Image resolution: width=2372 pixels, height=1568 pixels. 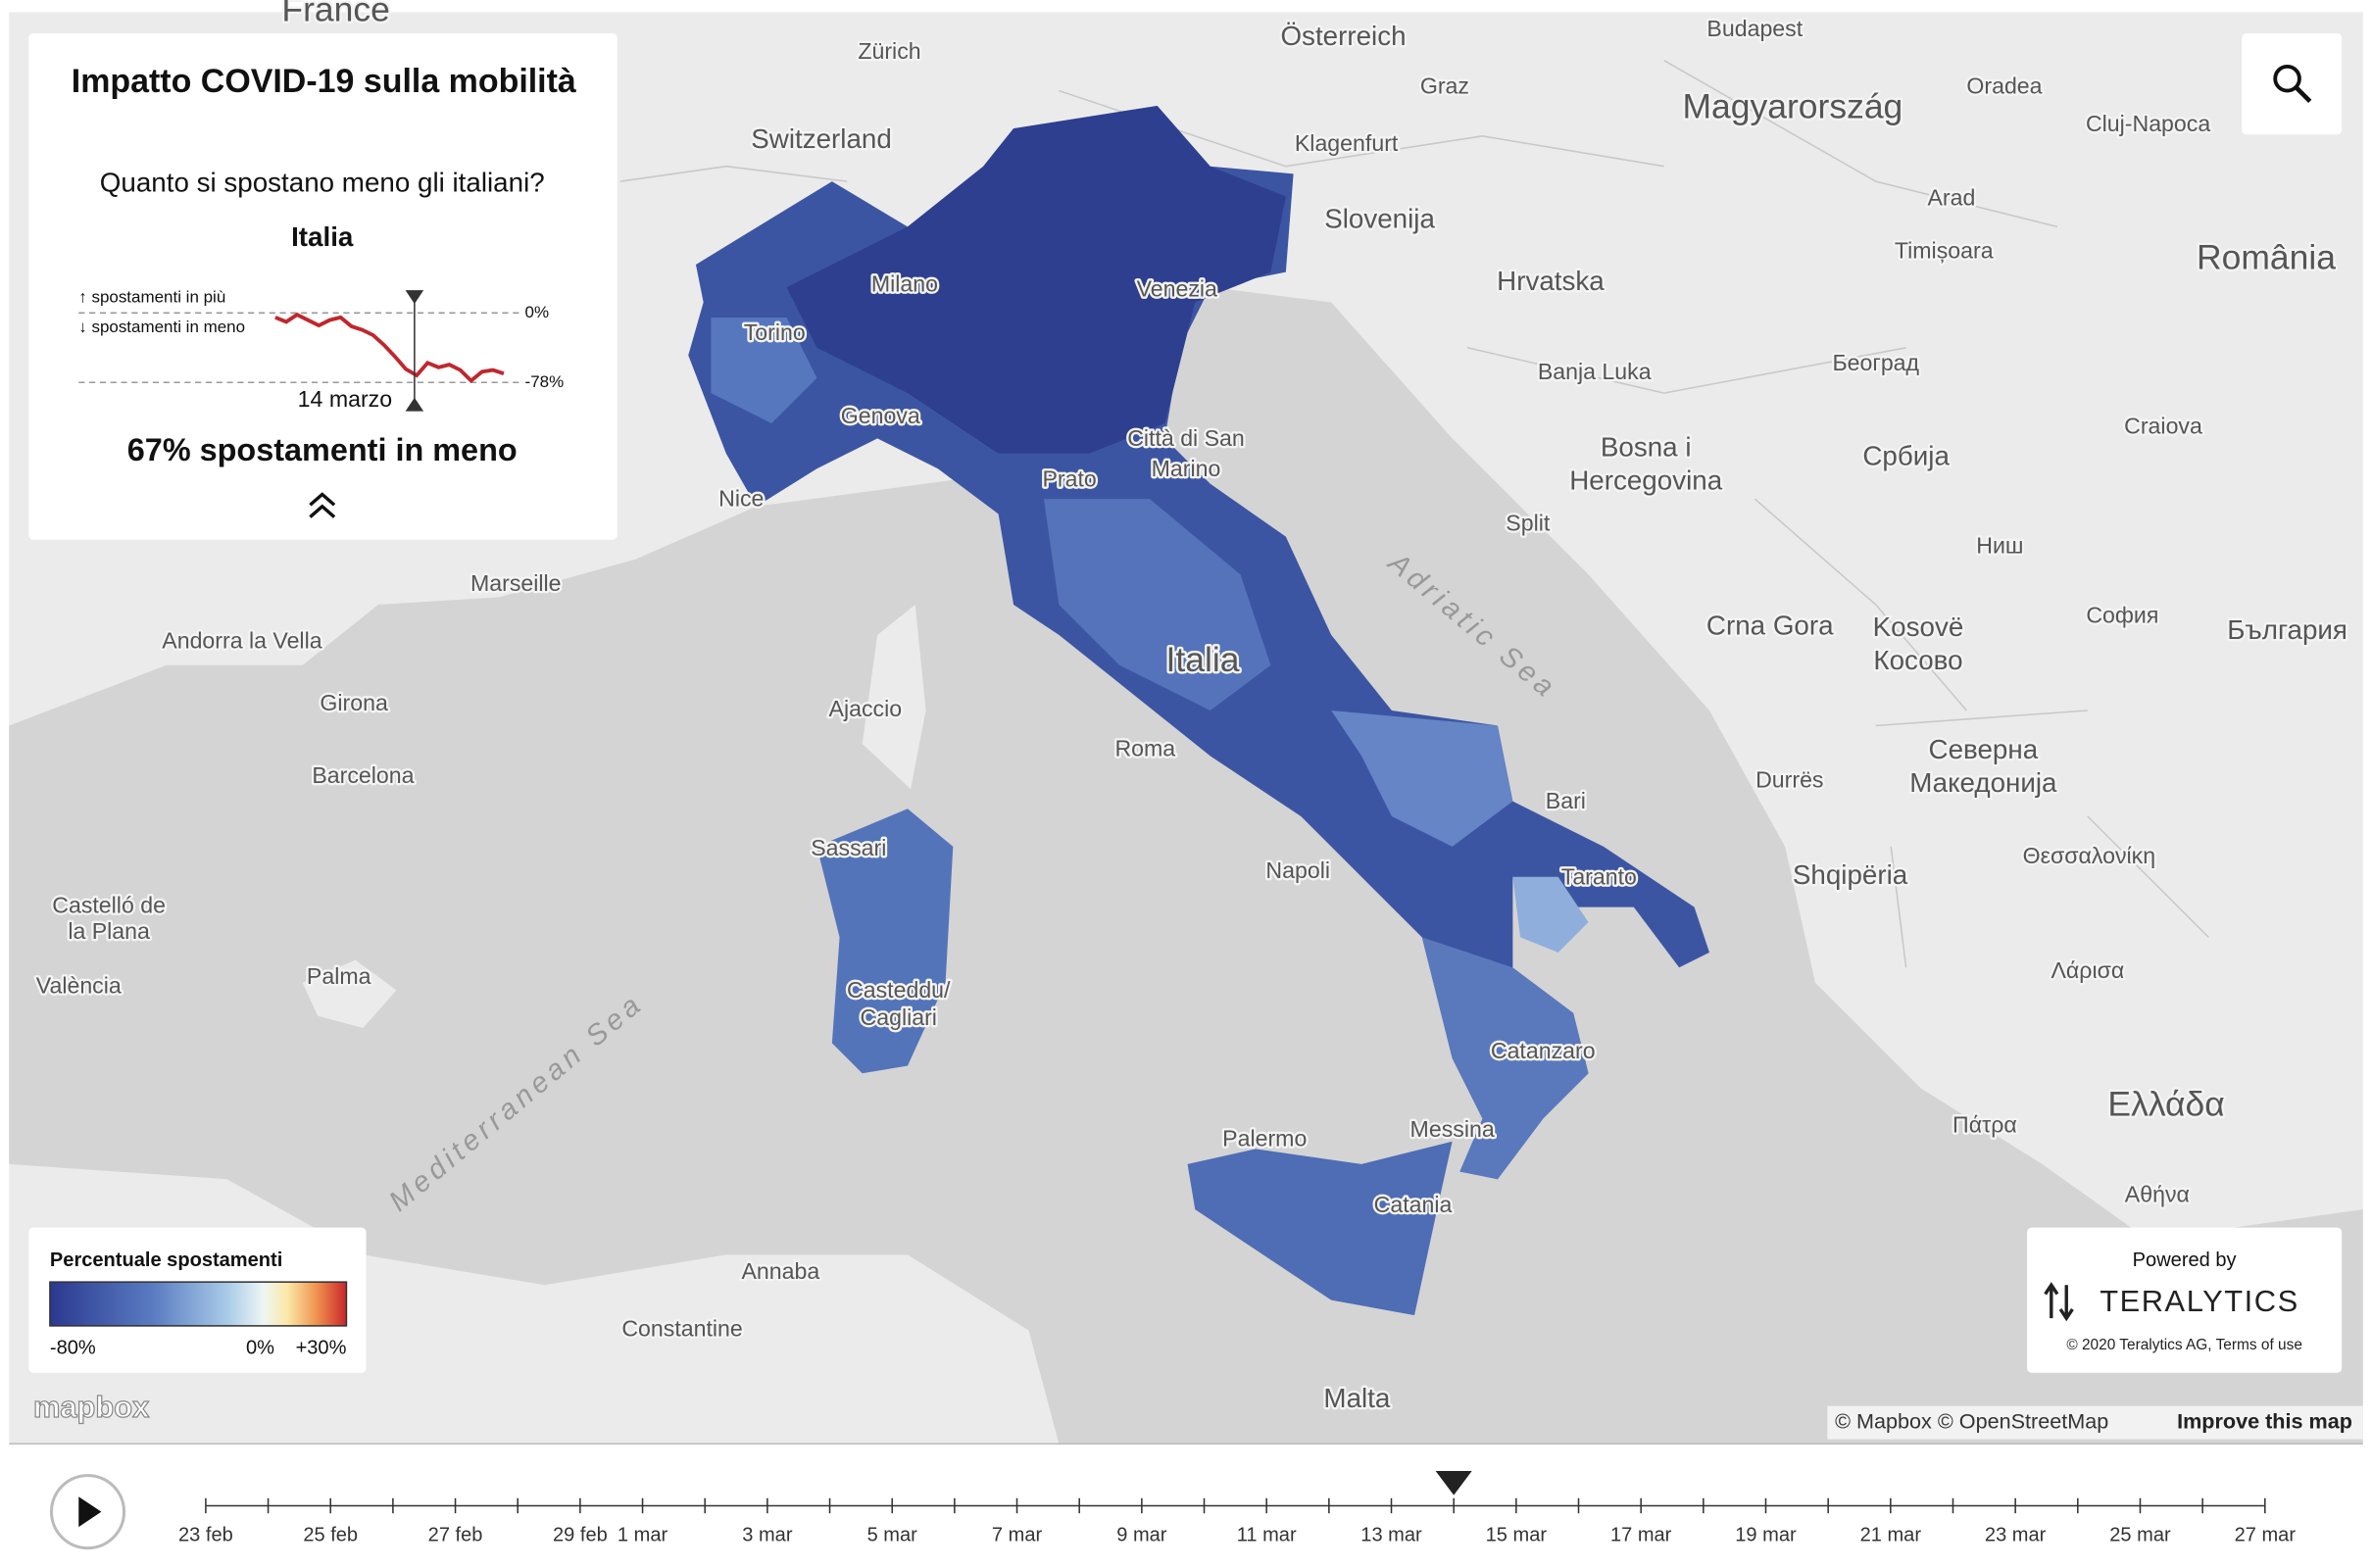 I want to click on map-label: France, so click(x=335, y=14).